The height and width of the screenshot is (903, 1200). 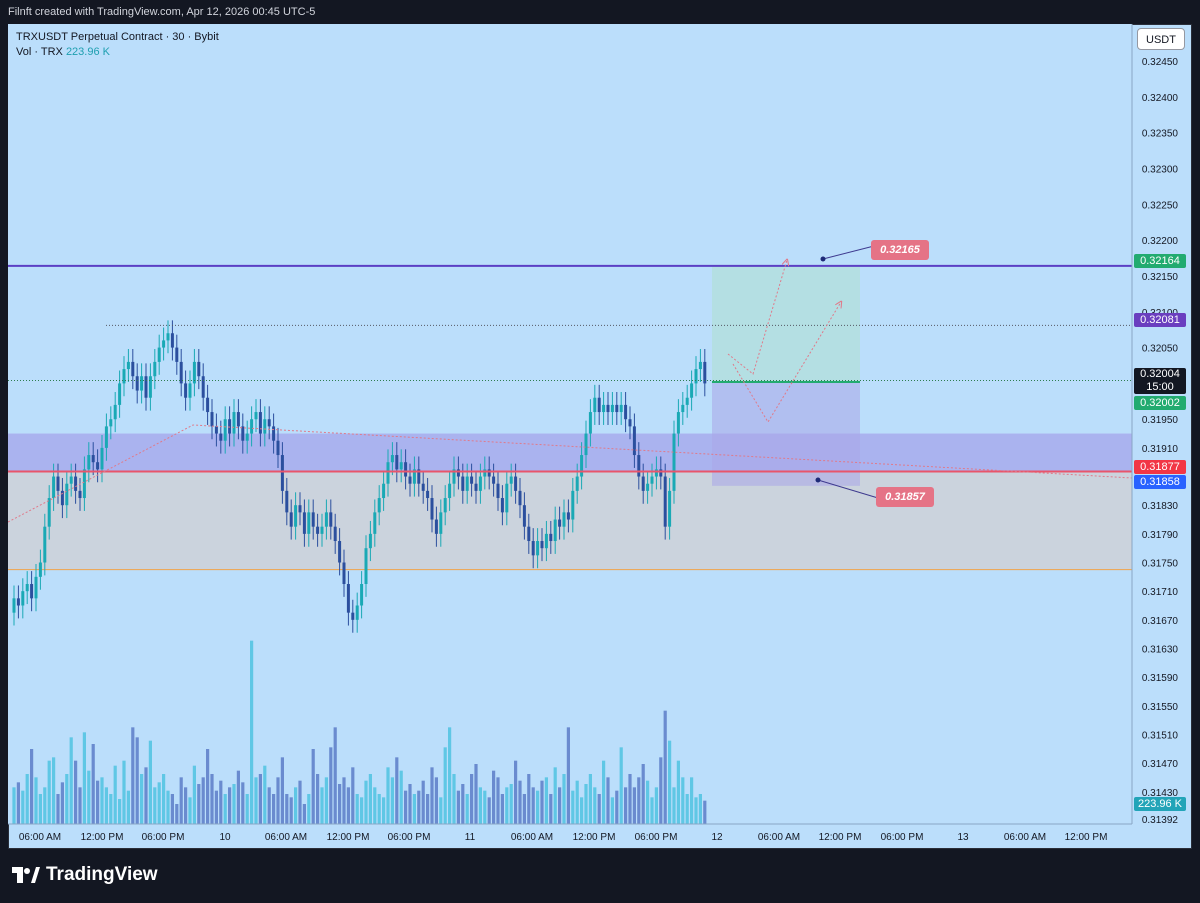 What do you see at coordinates (117, 37) in the screenshot?
I see `symbol-line: TRXUSDT Perpetual Contract · 30 · Bybit` at bounding box center [117, 37].